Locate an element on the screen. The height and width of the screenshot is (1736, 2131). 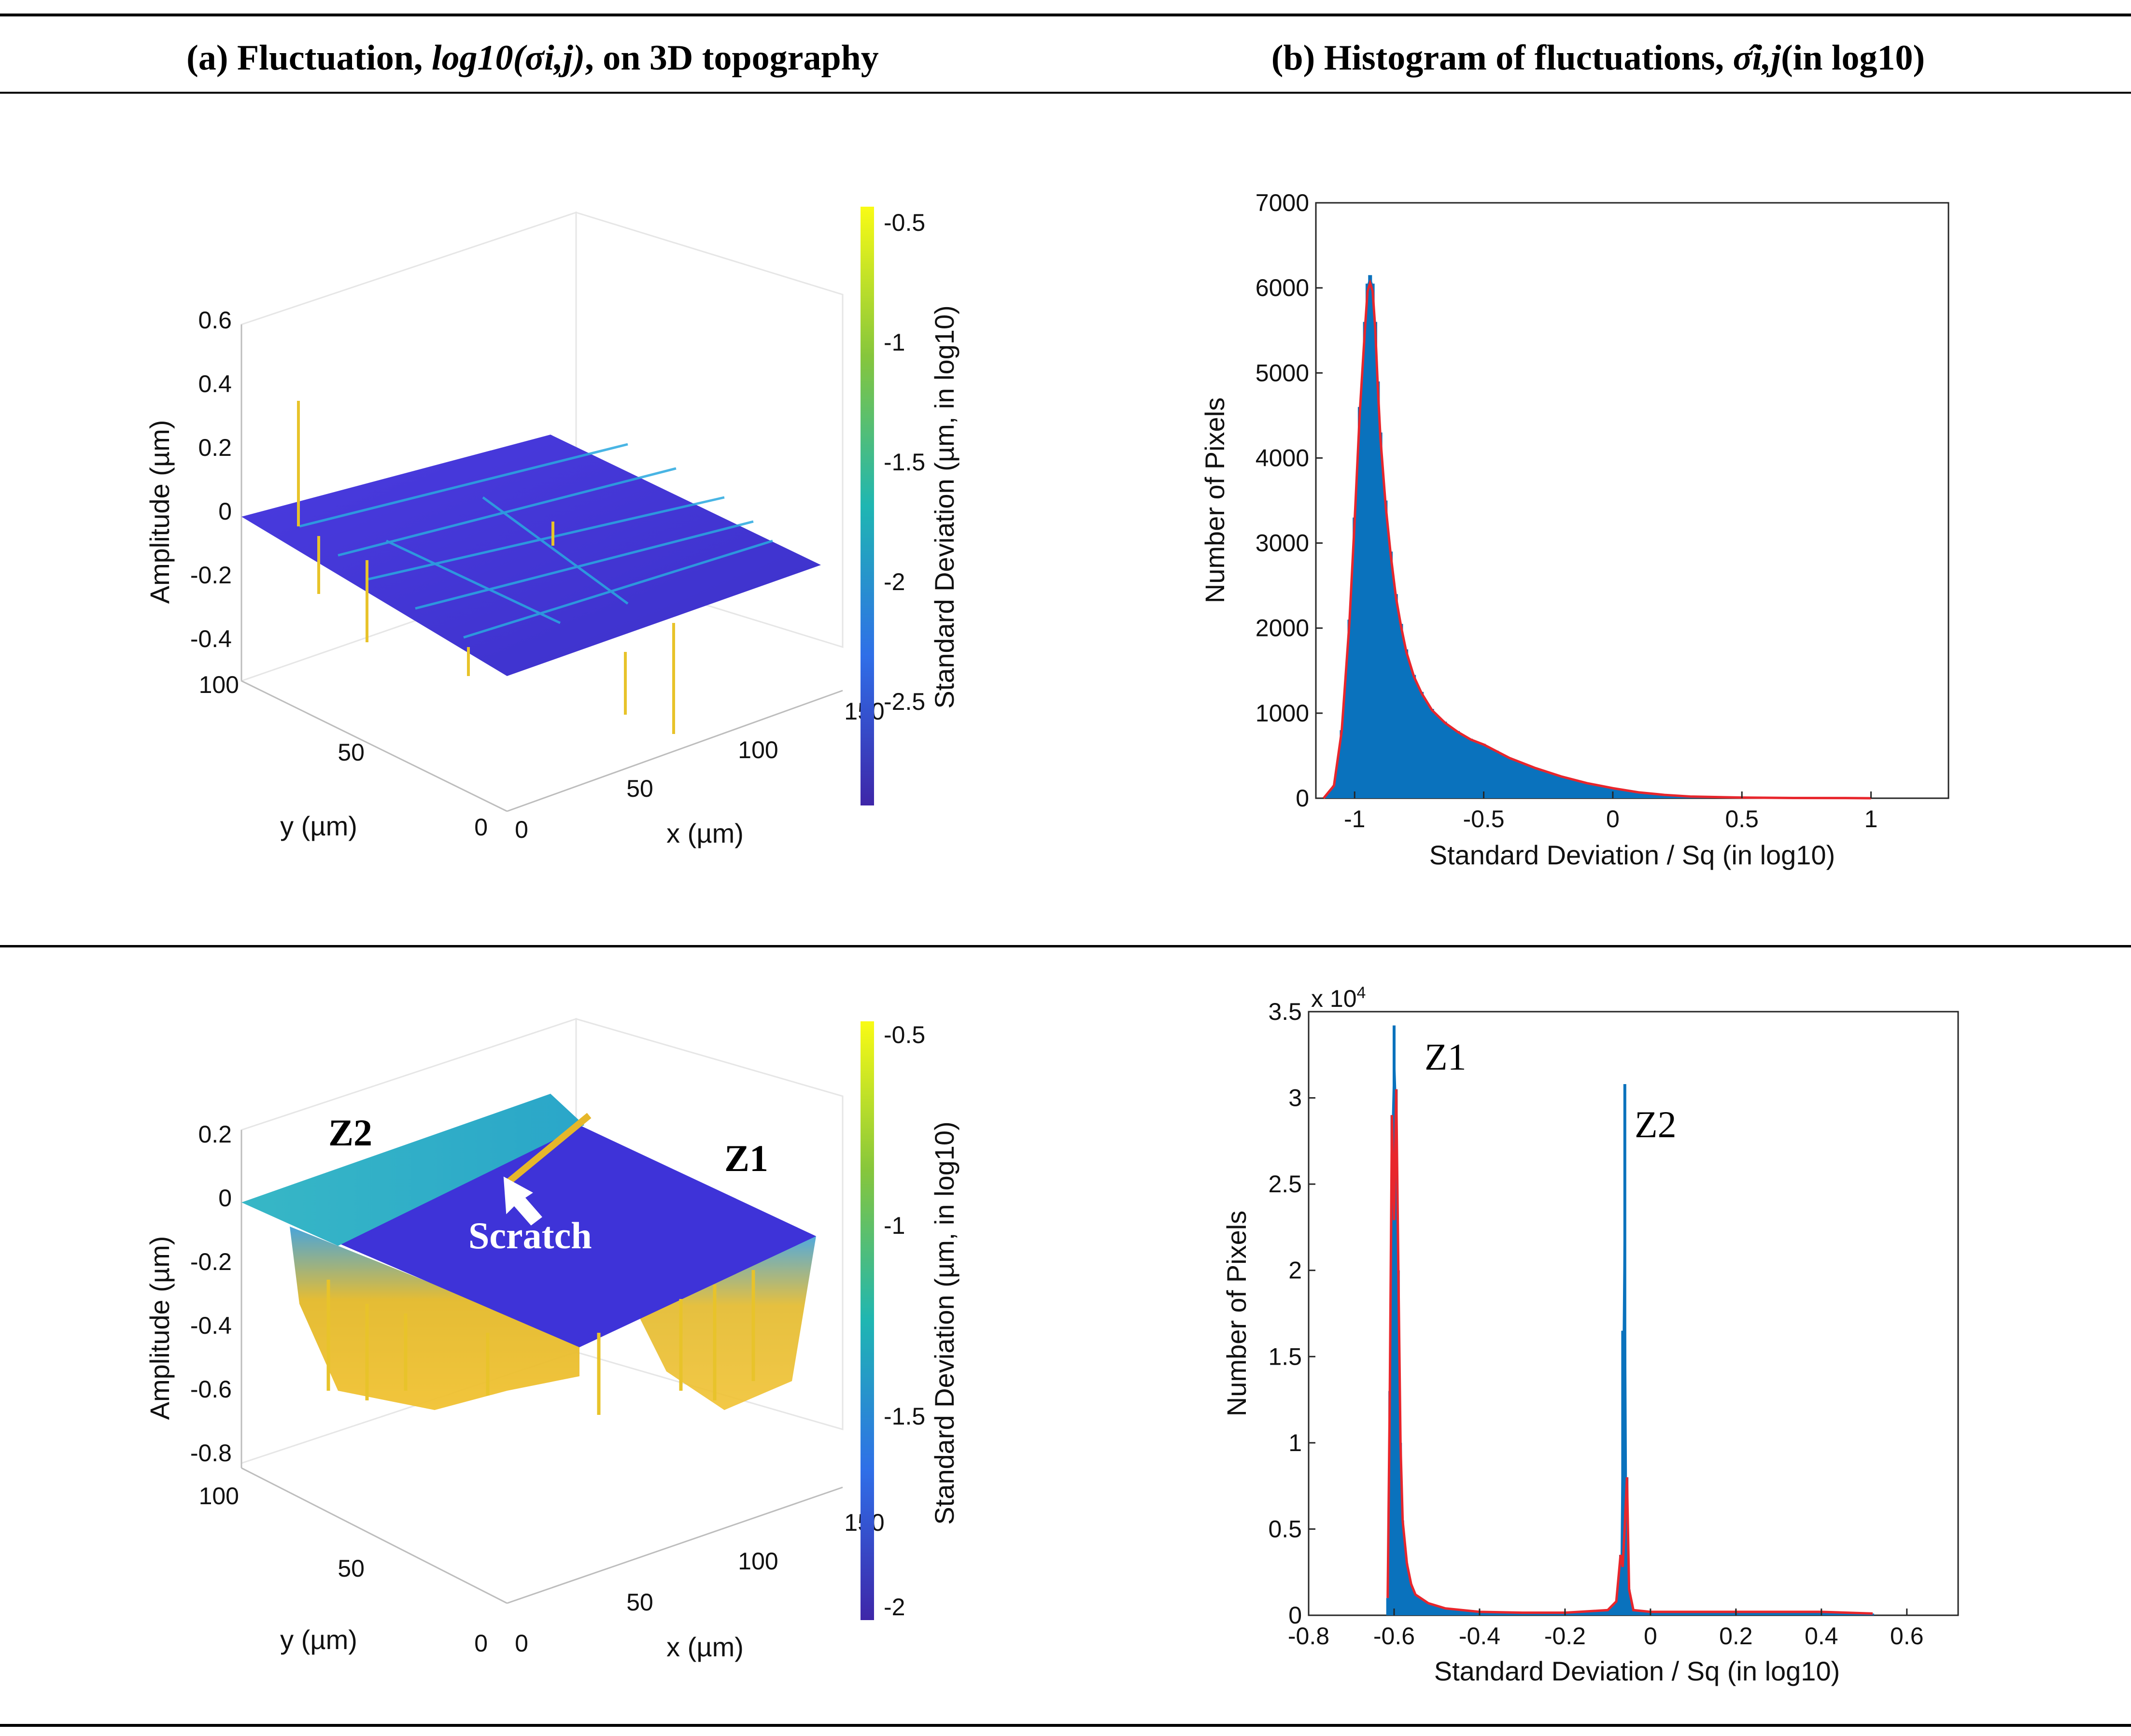
surface2-cb-3: -2 is located at coordinates (894, 1608).